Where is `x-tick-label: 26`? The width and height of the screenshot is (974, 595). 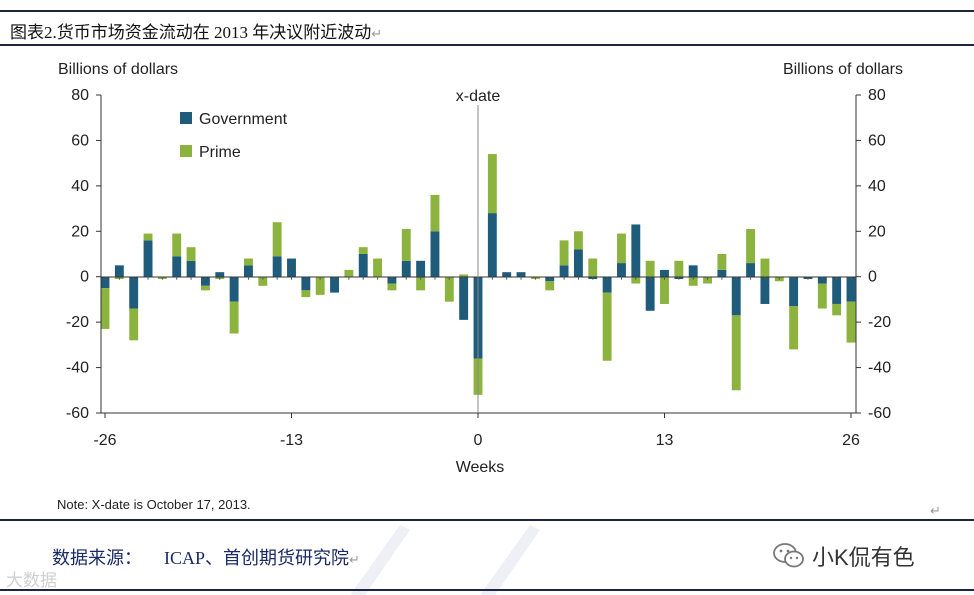
x-tick-label: 26 is located at coordinates (851, 440).